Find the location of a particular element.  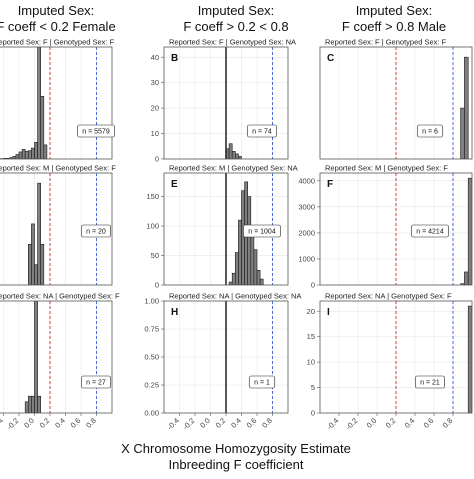

panel-letter: C is located at coordinates (330, 58).